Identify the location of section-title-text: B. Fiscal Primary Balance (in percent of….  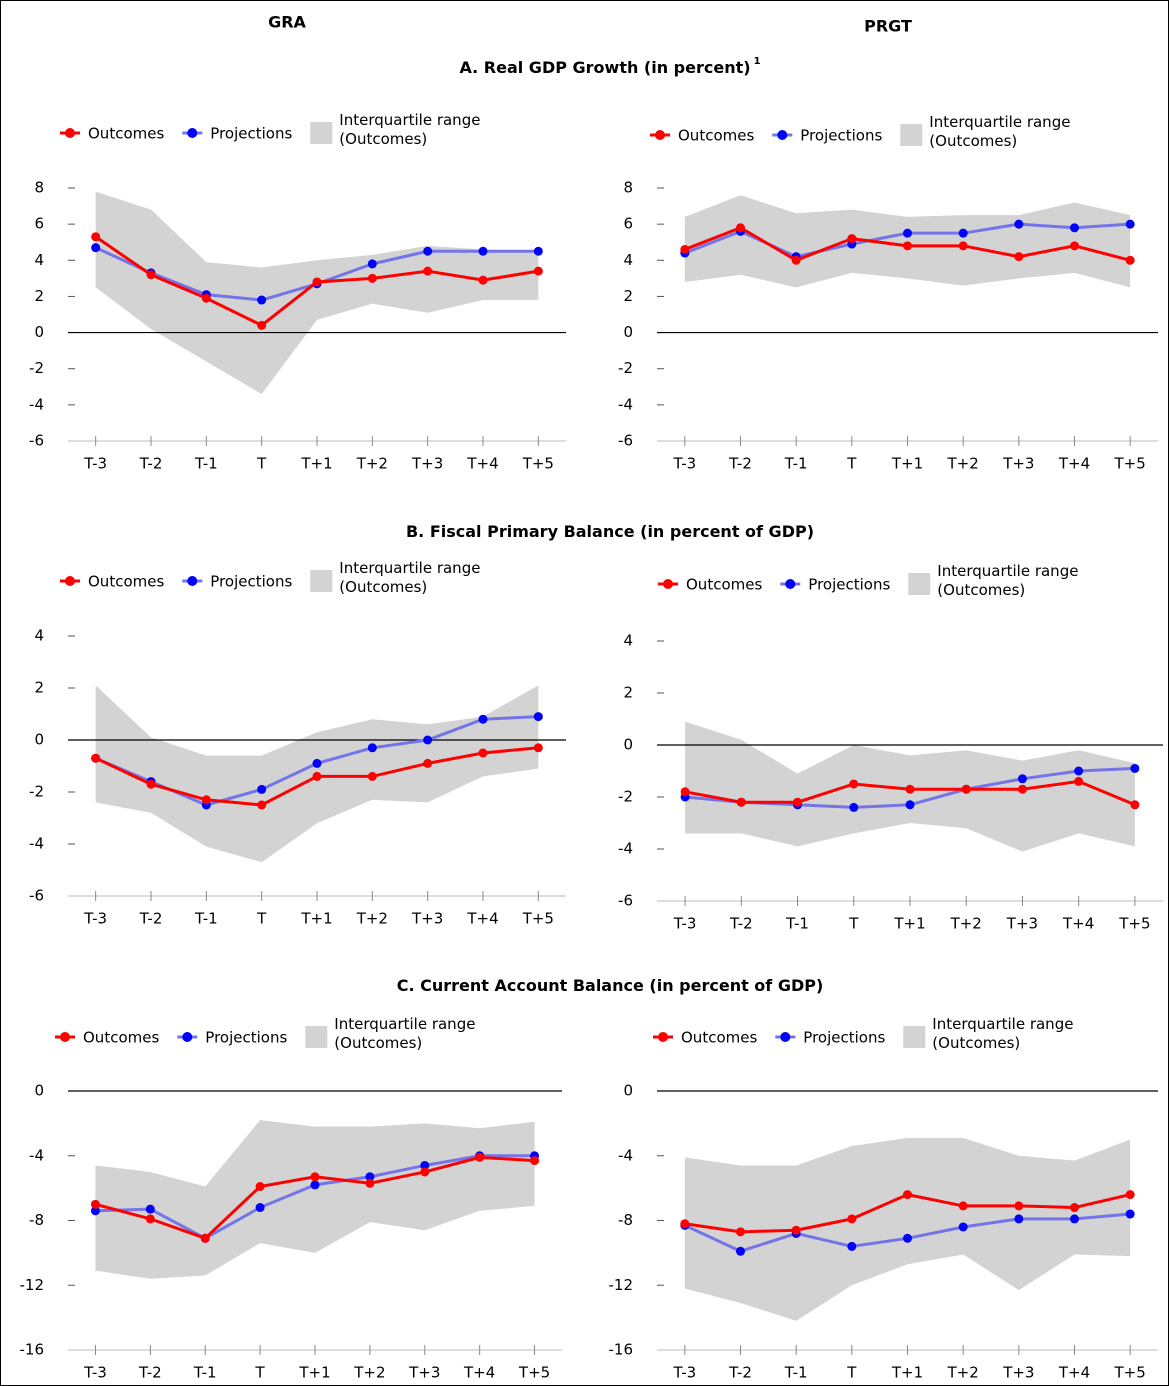
(610, 531).